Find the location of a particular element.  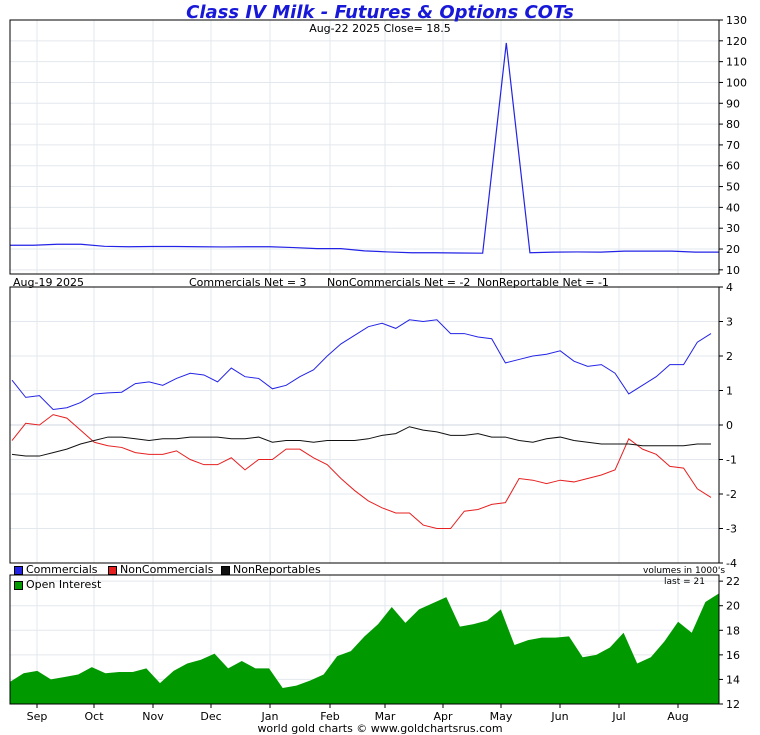

series-nonreportables-line is located at coordinates (361, 441).